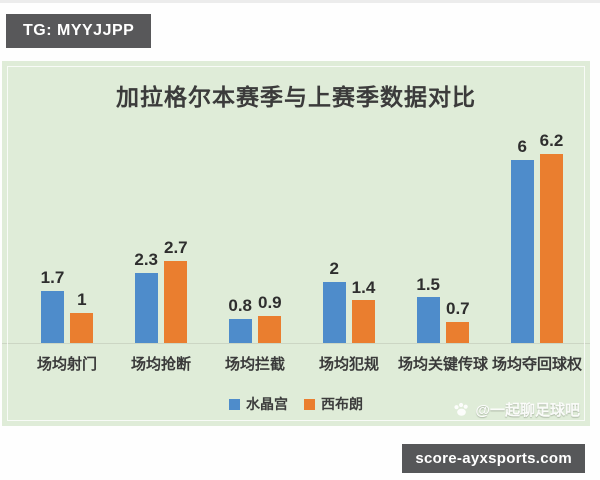 The image size is (600, 480). I want to click on bar-cell: 0.9, so click(270, 317).